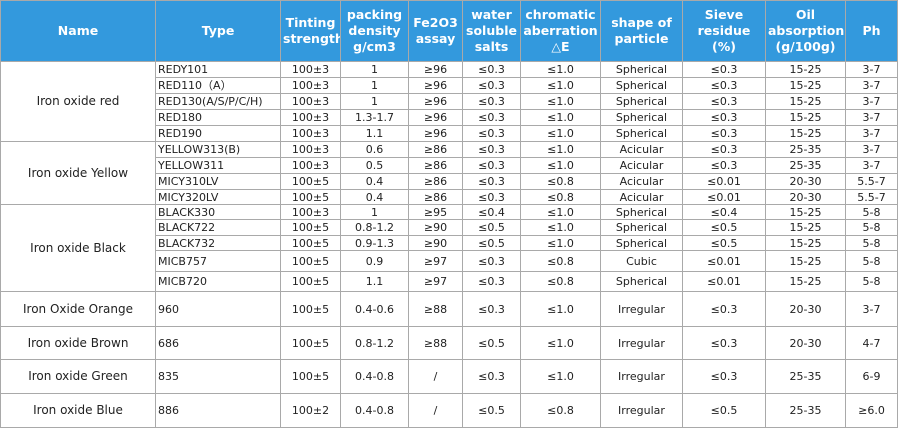 The image size is (900, 436). What do you see at coordinates (218, 376) in the screenshot?
I see `type-cell: 835` at bounding box center [218, 376].